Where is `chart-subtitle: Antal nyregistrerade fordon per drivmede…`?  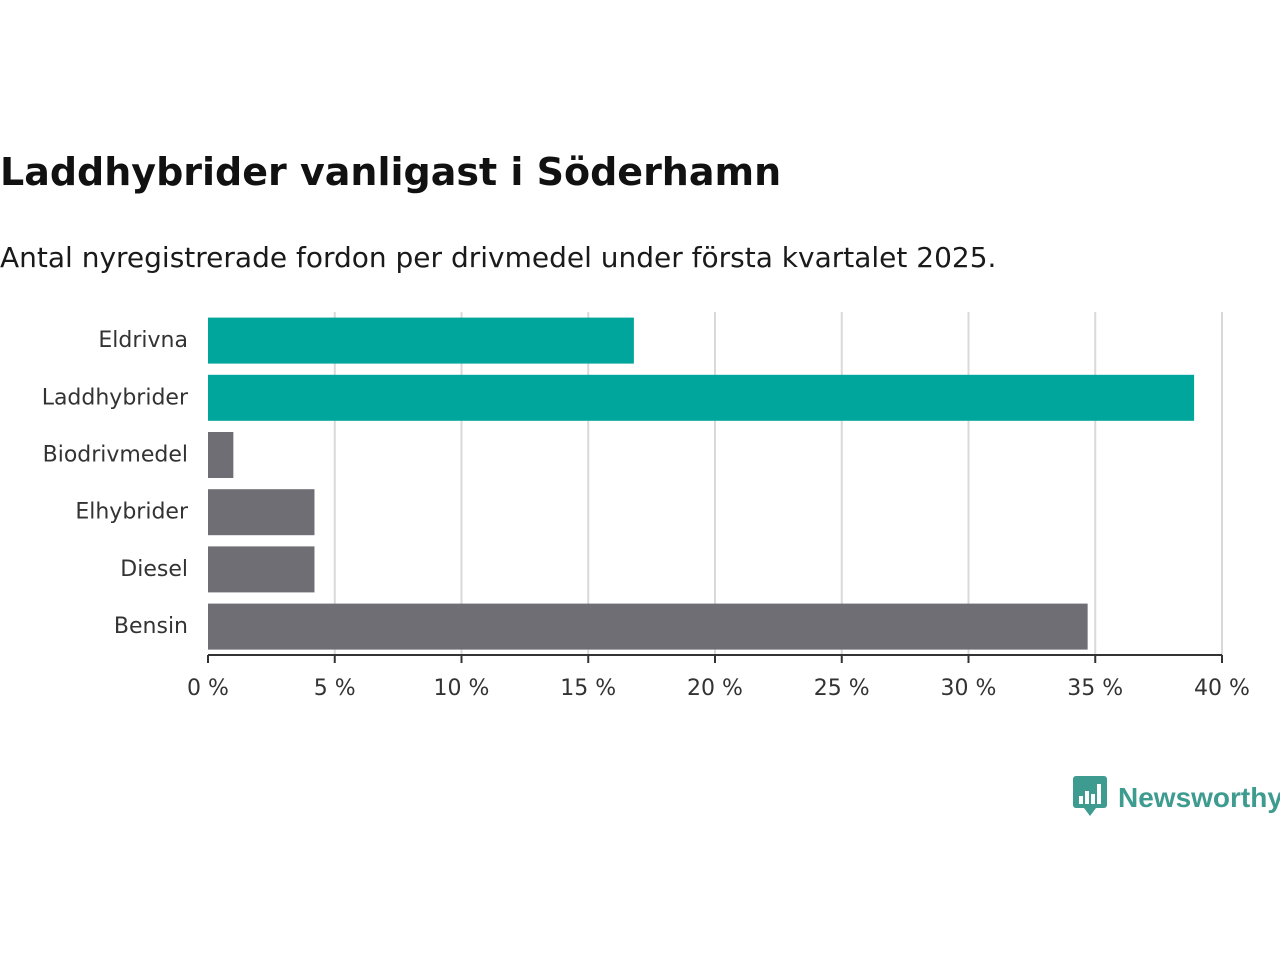 chart-subtitle: Antal nyregistrerade fordon per drivmede… is located at coordinates (498, 257).